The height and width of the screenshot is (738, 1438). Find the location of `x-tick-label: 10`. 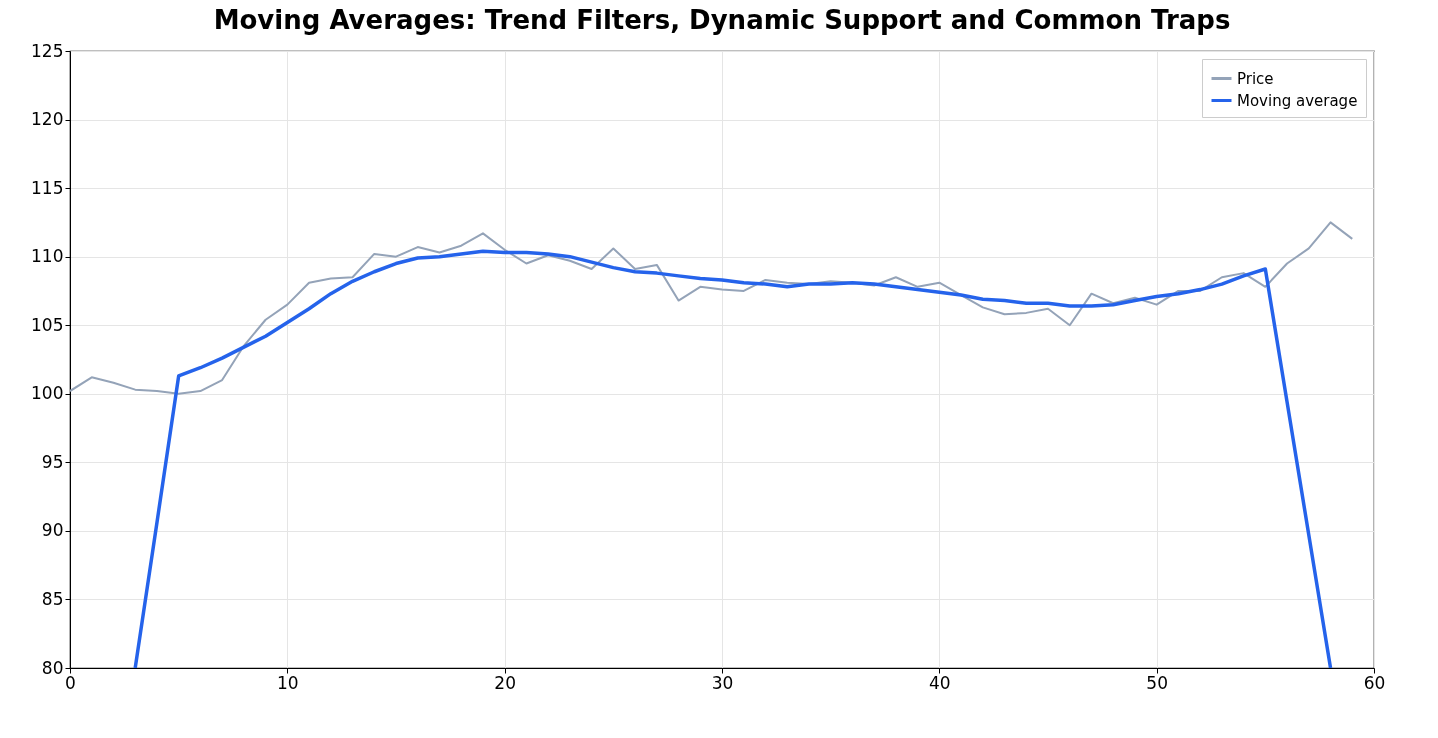

x-tick-label: 10 is located at coordinates (288, 682).